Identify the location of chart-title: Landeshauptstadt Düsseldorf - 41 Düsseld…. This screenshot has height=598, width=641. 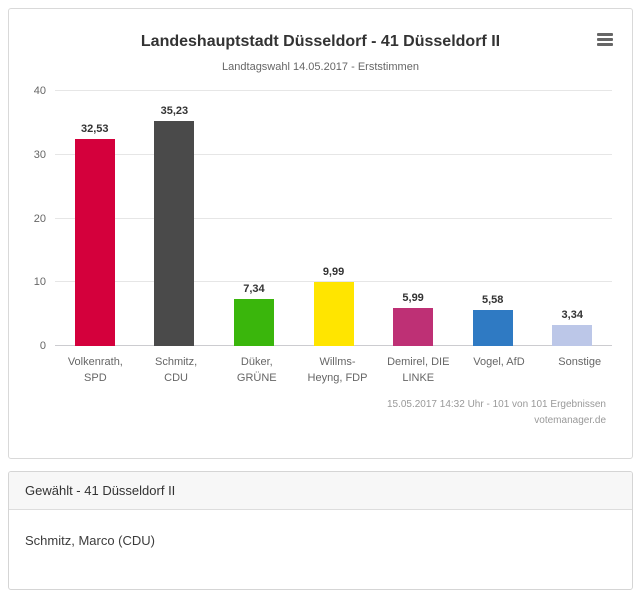
(320, 41).